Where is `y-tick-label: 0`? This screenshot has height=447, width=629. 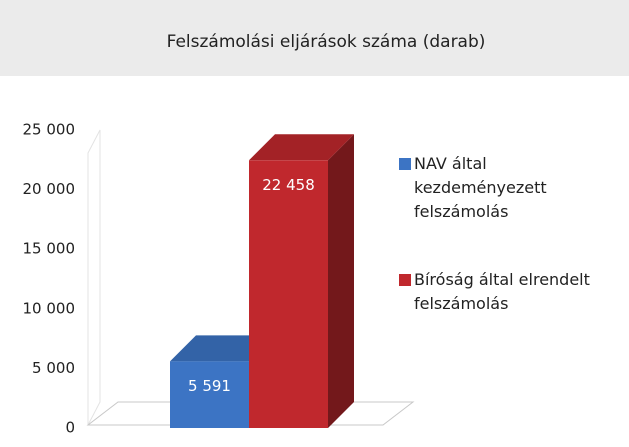
y-tick-label: 0 is located at coordinates (70, 428).